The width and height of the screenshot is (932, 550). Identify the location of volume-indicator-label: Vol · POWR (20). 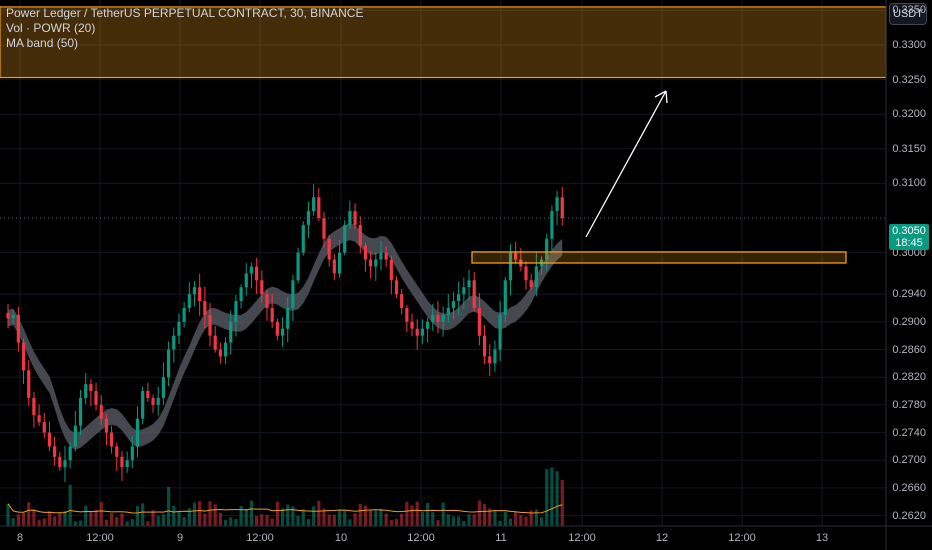
(51, 28).